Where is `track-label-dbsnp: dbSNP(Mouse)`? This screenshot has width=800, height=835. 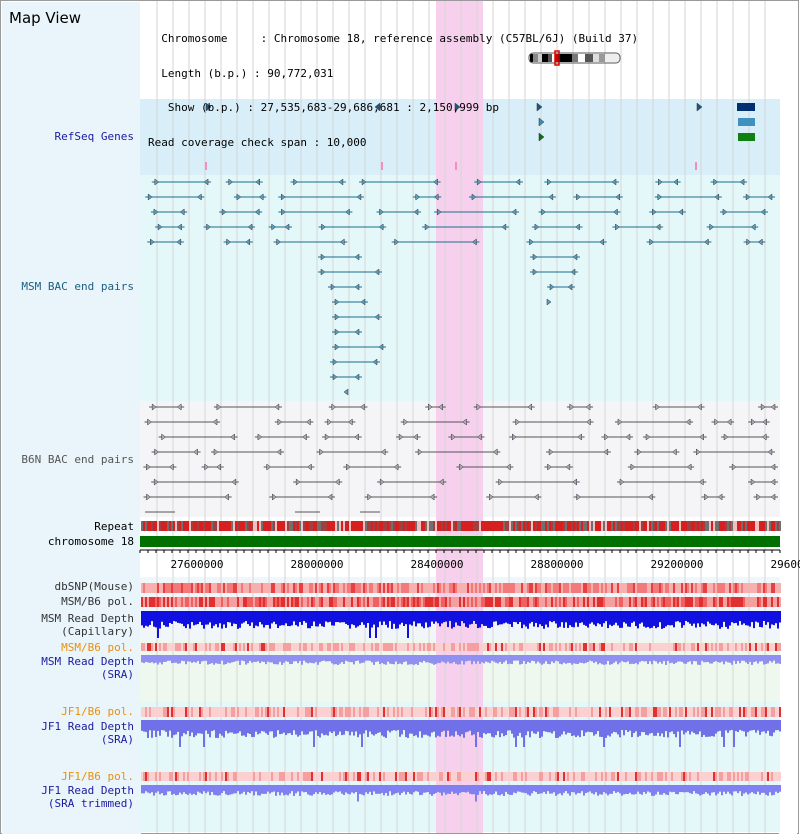 track-label-dbsnp: dbSNP(Mouse) is located at coordinates (94, 586).